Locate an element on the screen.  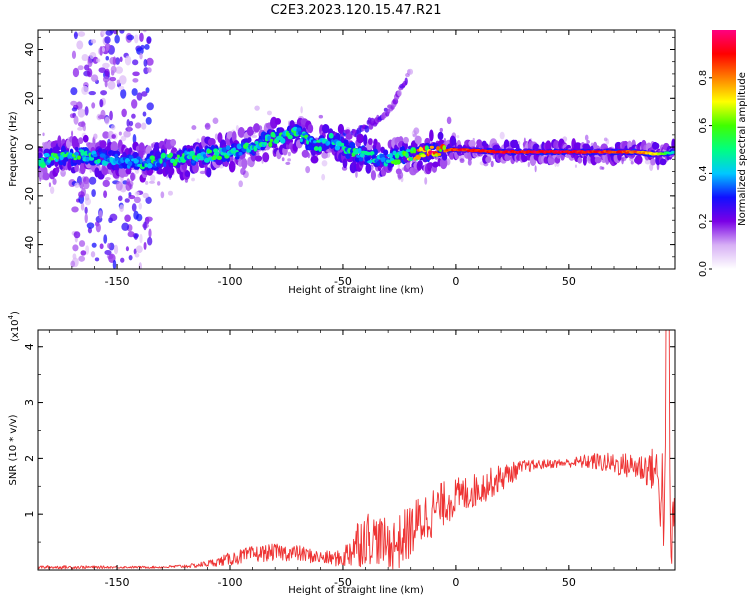
snr-y-tick-label: 1 is located at coordinates (29, 514).